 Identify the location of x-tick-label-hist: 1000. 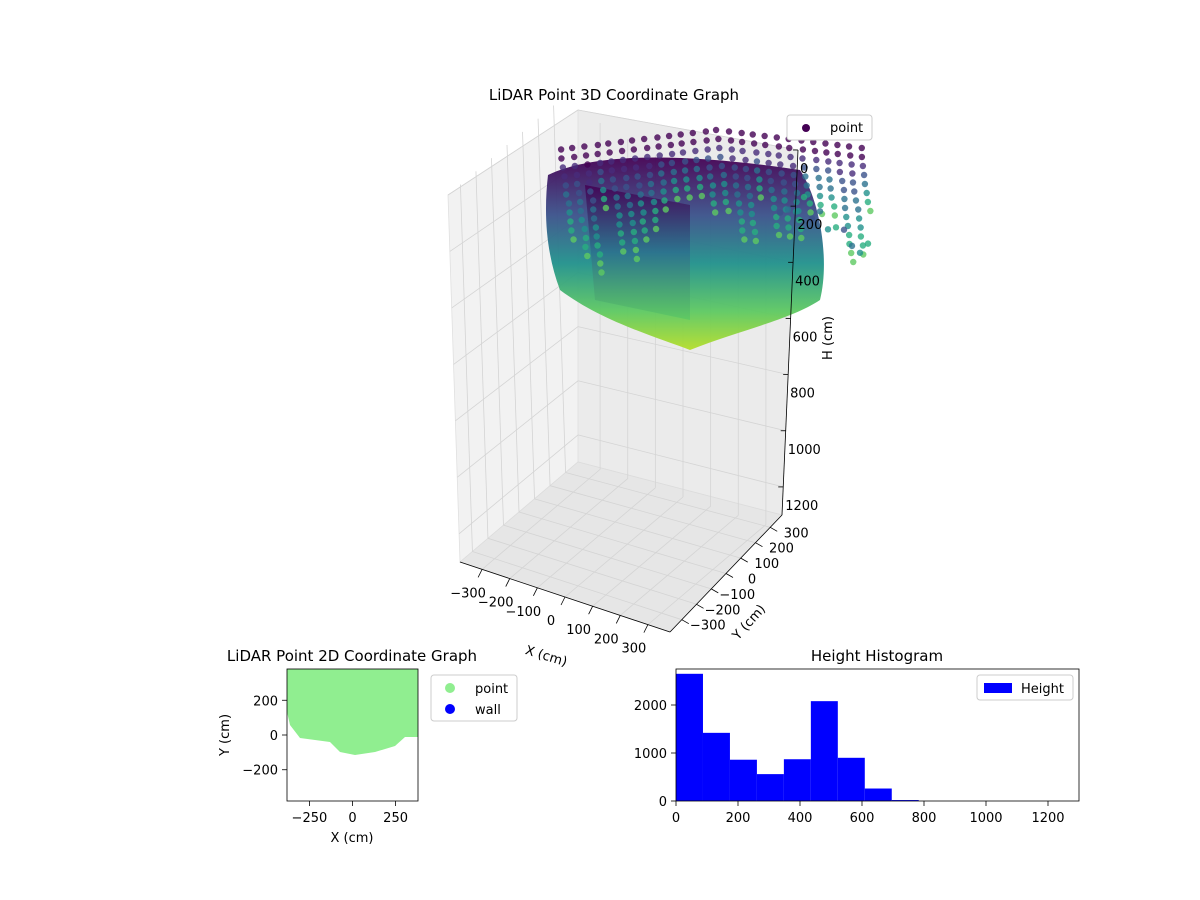
(985, 818).